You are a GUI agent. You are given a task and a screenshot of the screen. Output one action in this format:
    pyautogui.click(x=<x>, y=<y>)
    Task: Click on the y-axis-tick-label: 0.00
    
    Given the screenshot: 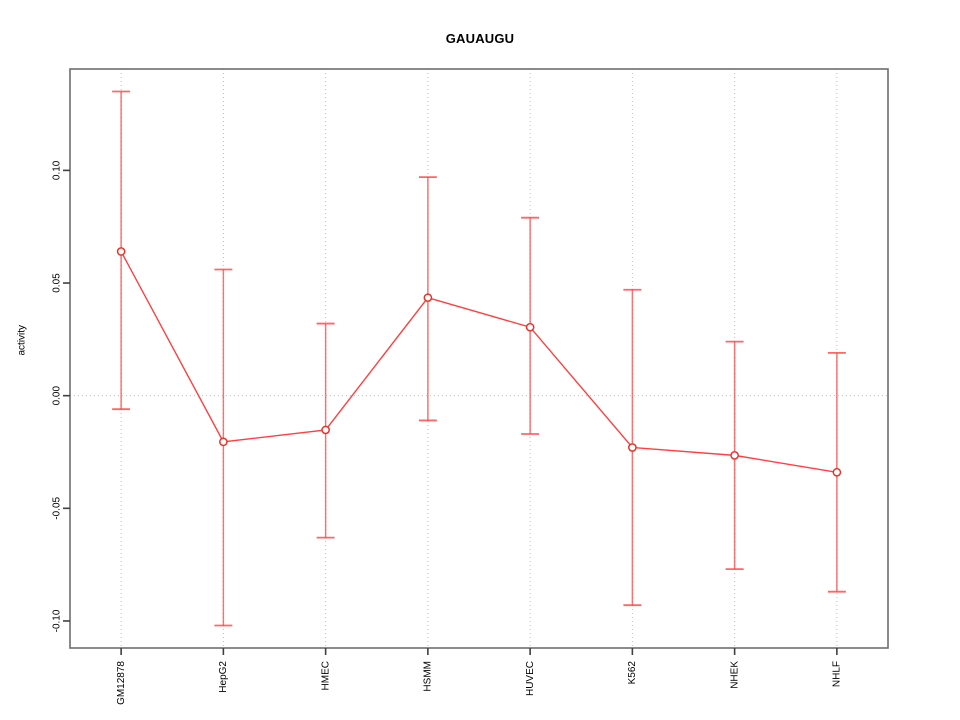 What is the action you would take?
    pyautogui.click(x=57, y=396)
    